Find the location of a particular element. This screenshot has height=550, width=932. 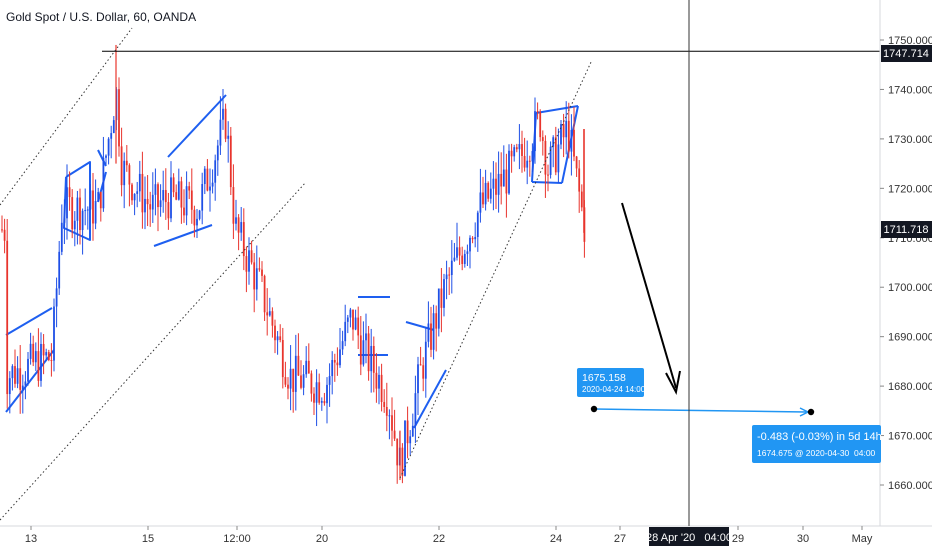

price-tick-label: 1750.000 is located at coordinates (910, 41).